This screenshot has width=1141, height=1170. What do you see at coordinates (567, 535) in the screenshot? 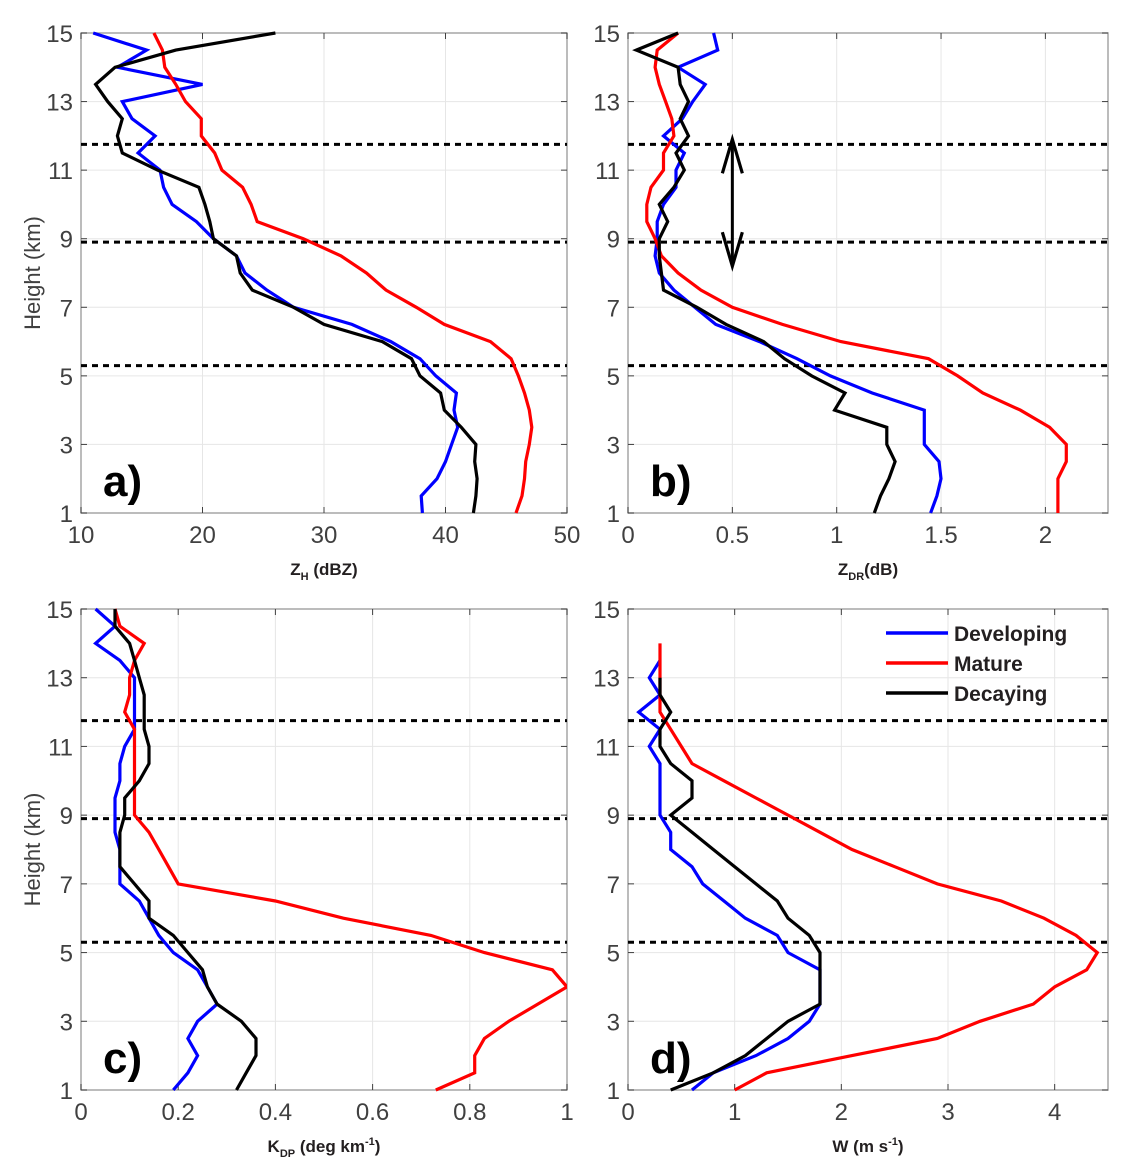
I see `x-tick-label: 50` at bounding box center [567, 535].